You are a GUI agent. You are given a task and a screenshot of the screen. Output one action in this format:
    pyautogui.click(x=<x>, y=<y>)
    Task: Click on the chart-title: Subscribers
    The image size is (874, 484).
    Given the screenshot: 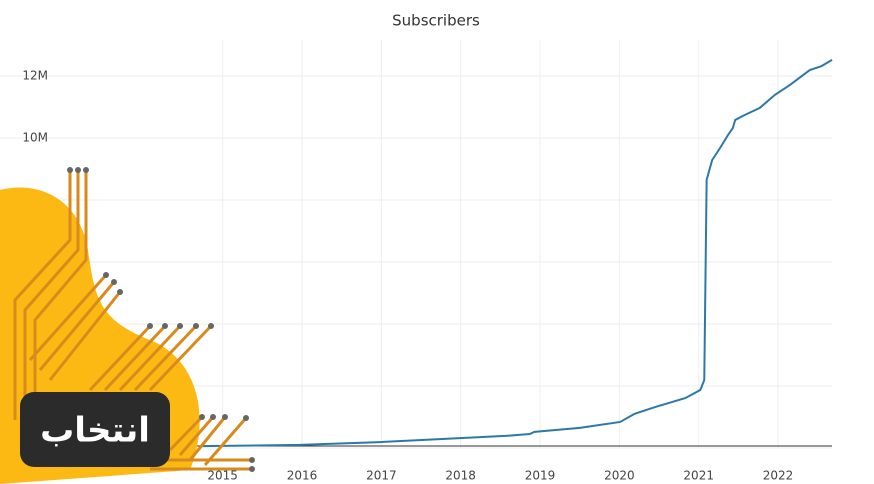 What is the action you would take?
    pyautogui.click(x=436, y=21)
    